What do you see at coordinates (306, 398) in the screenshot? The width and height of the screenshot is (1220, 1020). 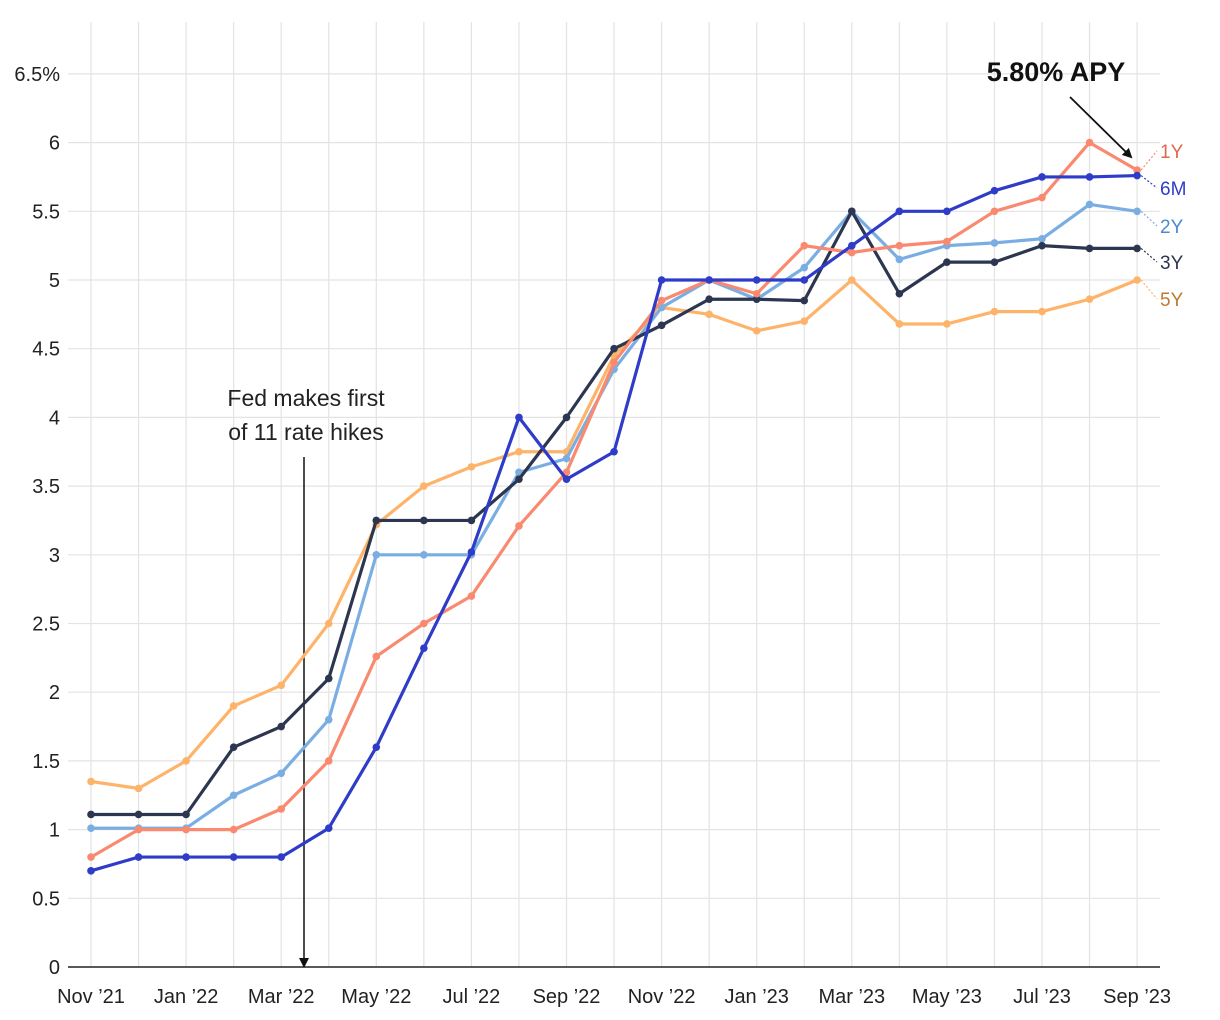 I see `fed-annotation-line1: Fed makes first` at bounding box center [306, 398].